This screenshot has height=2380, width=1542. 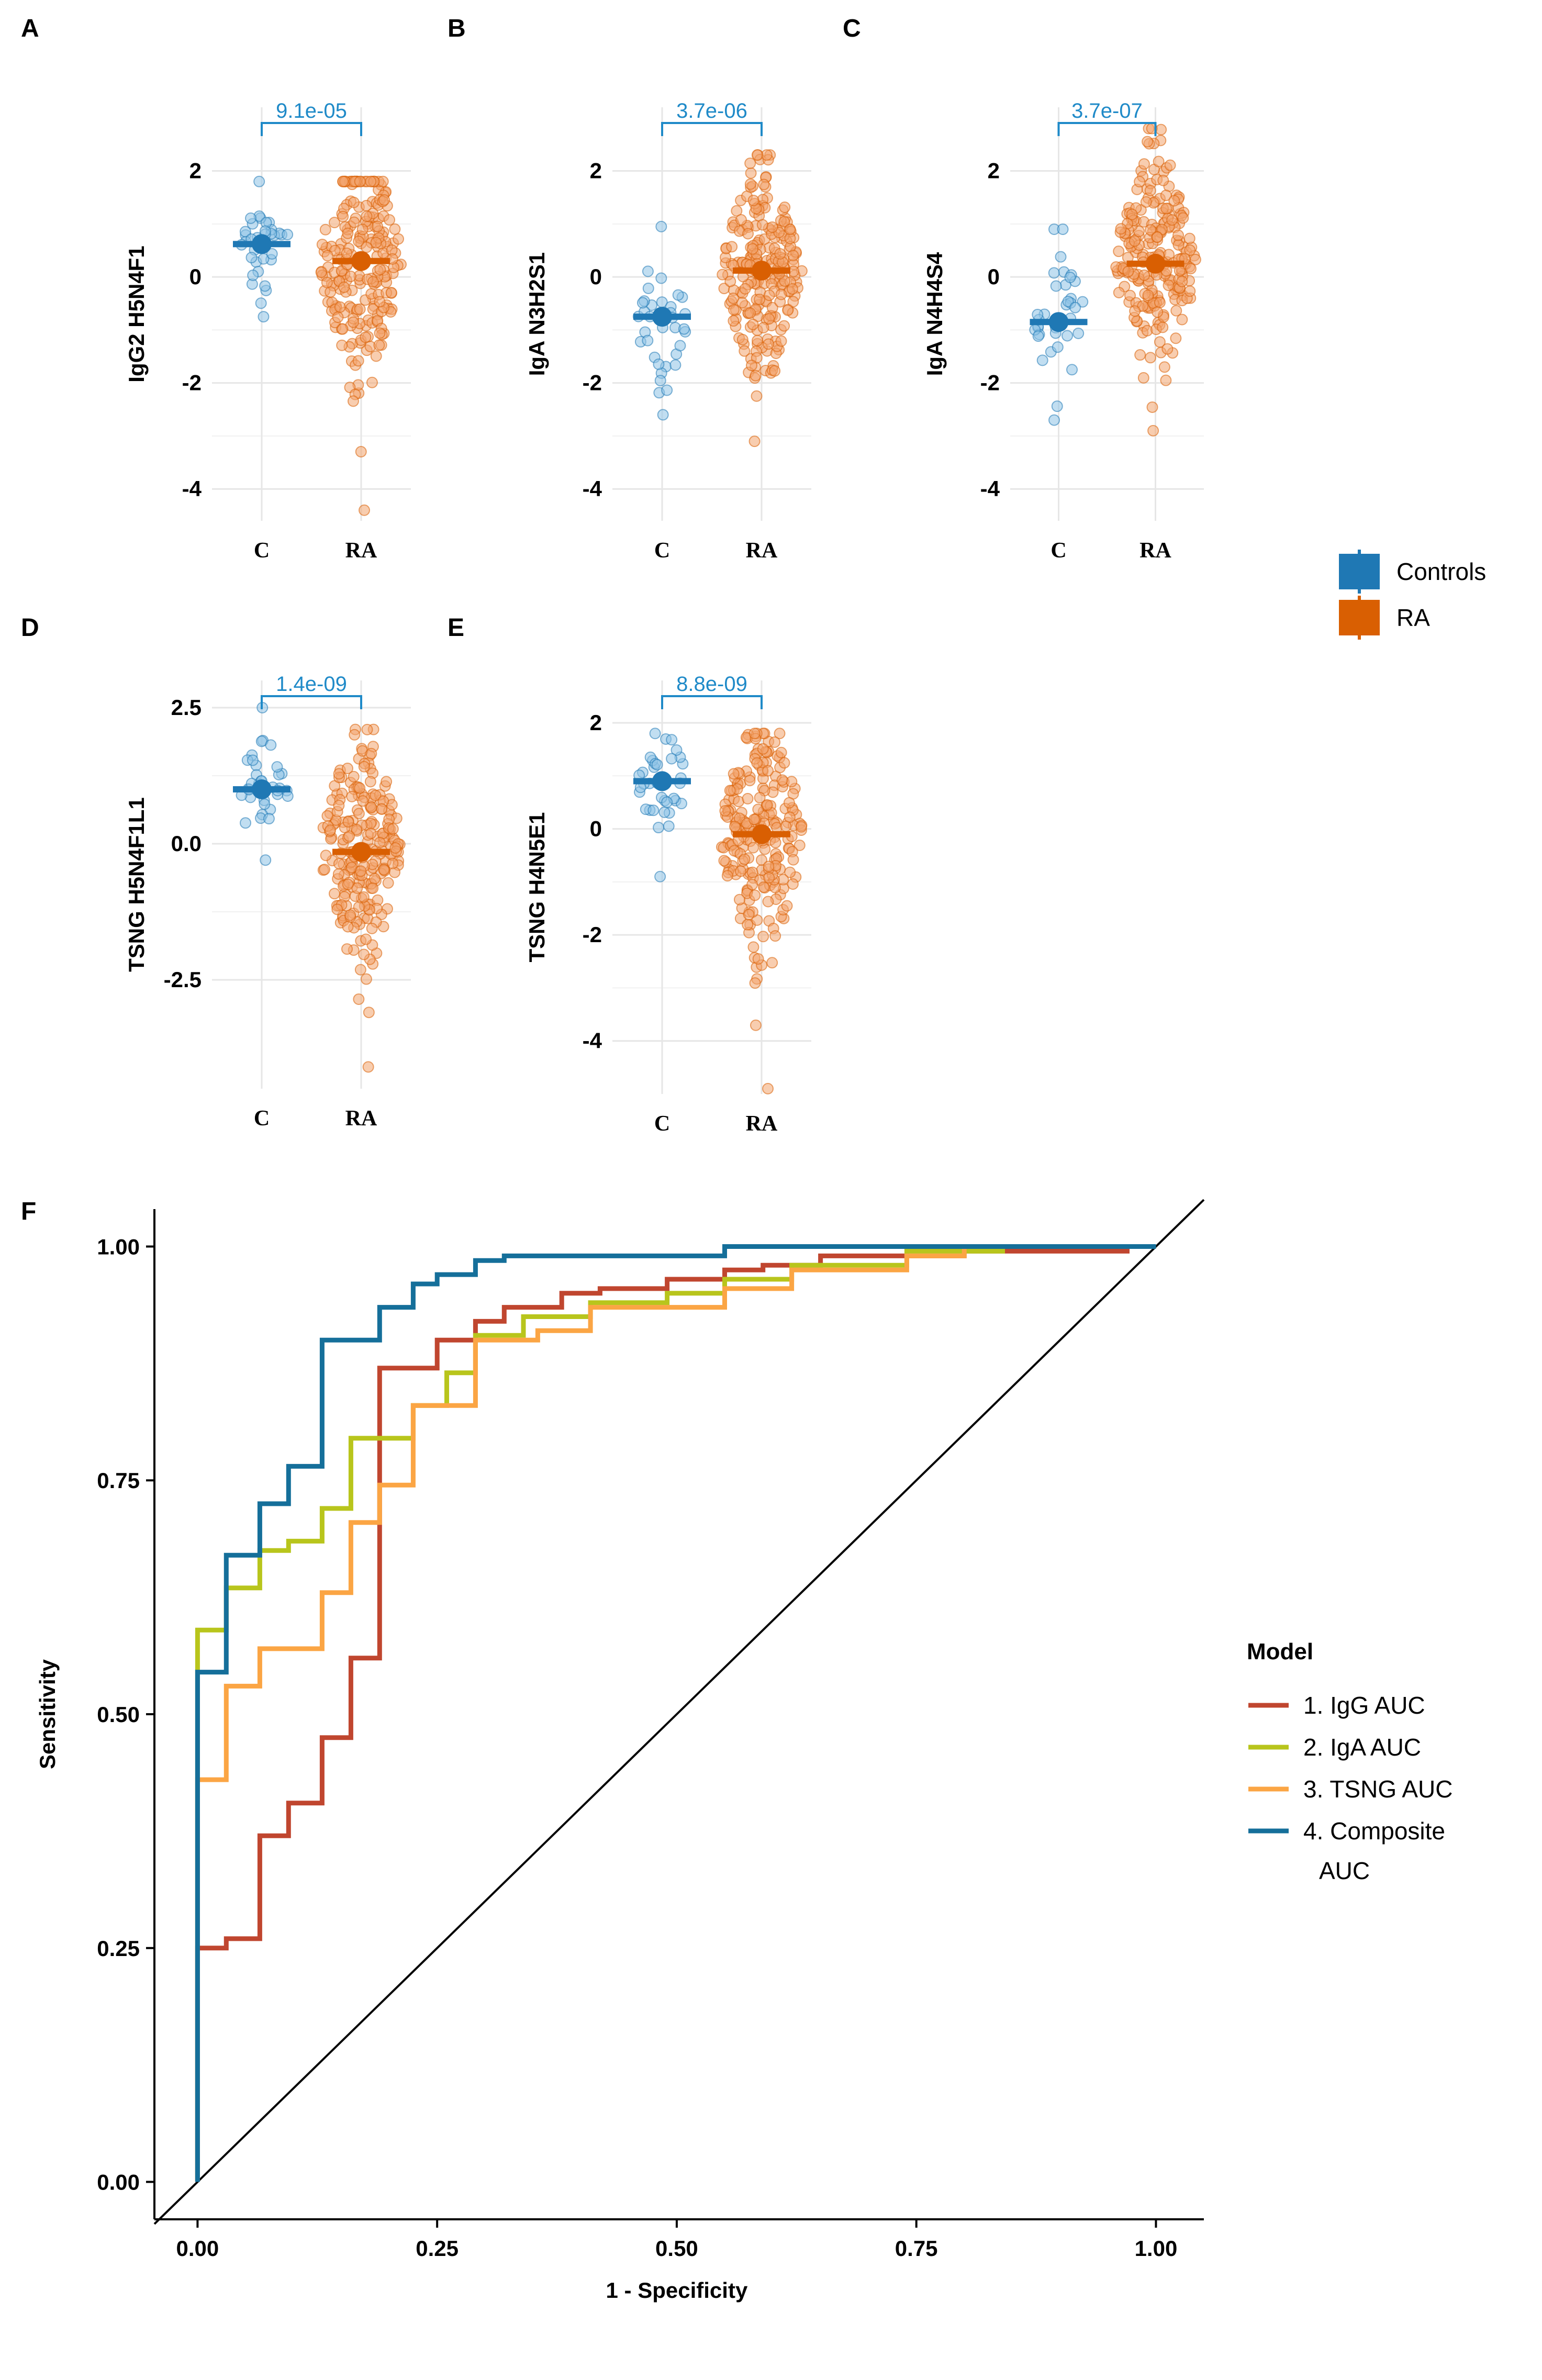 What do you see at coordinates (30, 29) in the screenshot?
I see `panel-label: A` at bounding box center [30, 29].